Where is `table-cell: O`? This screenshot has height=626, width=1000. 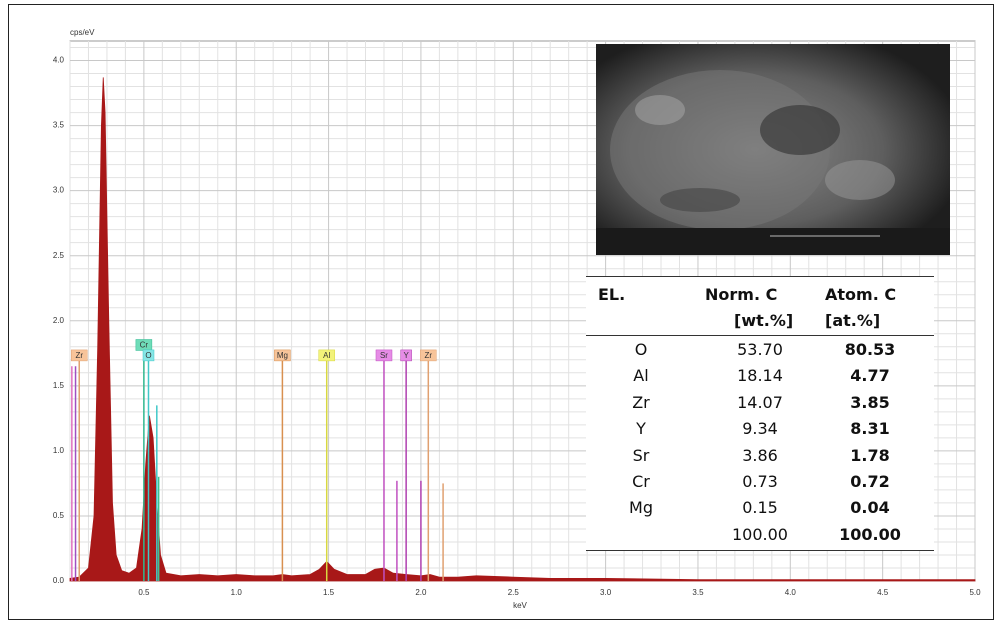 table-cell: O is located at coordinates (641, 349).